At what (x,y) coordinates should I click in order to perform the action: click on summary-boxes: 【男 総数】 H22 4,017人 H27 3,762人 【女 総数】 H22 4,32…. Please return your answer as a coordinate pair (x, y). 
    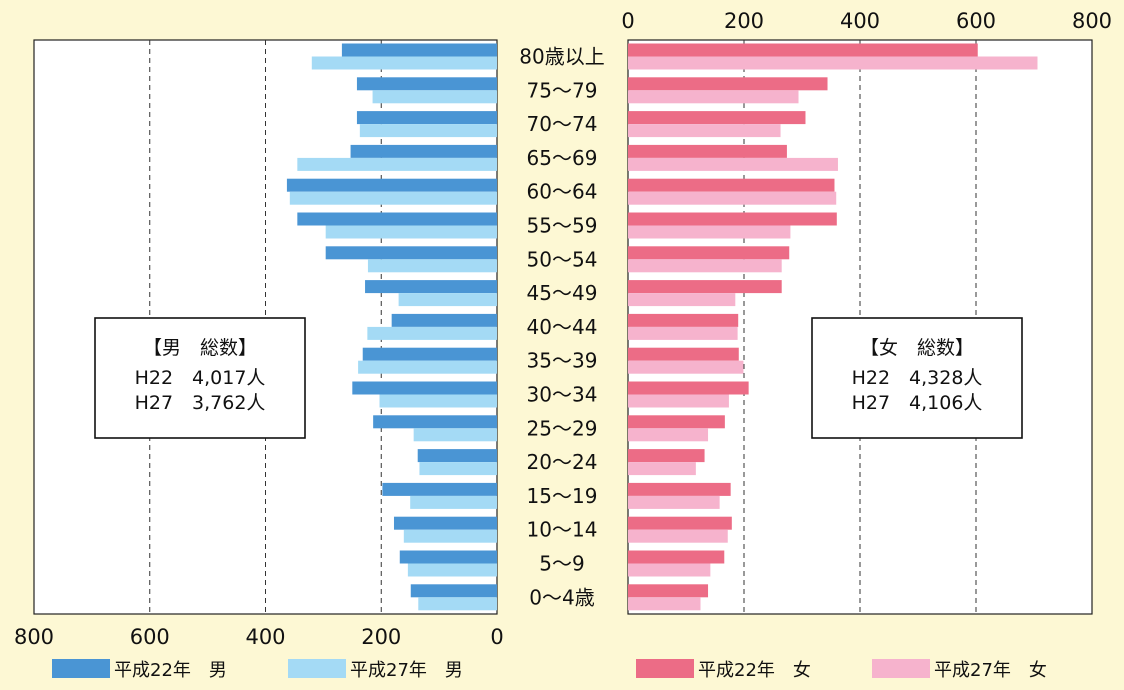
    Looking at the image, I should click on (558, 378).